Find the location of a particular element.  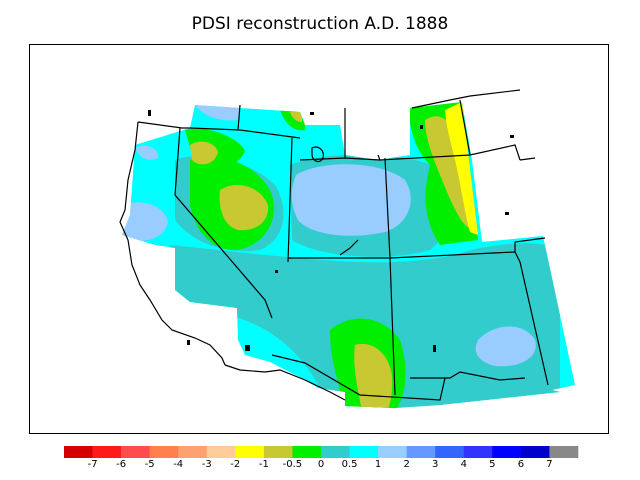

legend-tick-label: -6 is located at coordinates (121, 464).